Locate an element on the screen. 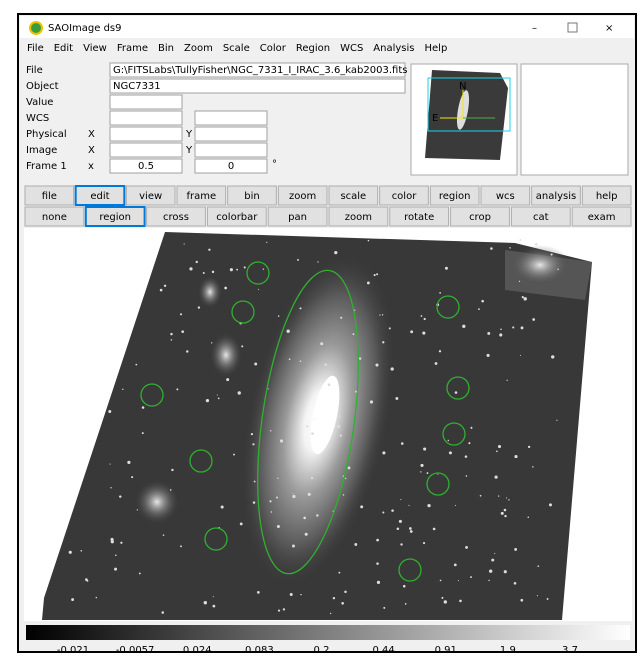 The height and width of the screenshot is (659, 643). button-label: scale is located at coordinates (353, 196).